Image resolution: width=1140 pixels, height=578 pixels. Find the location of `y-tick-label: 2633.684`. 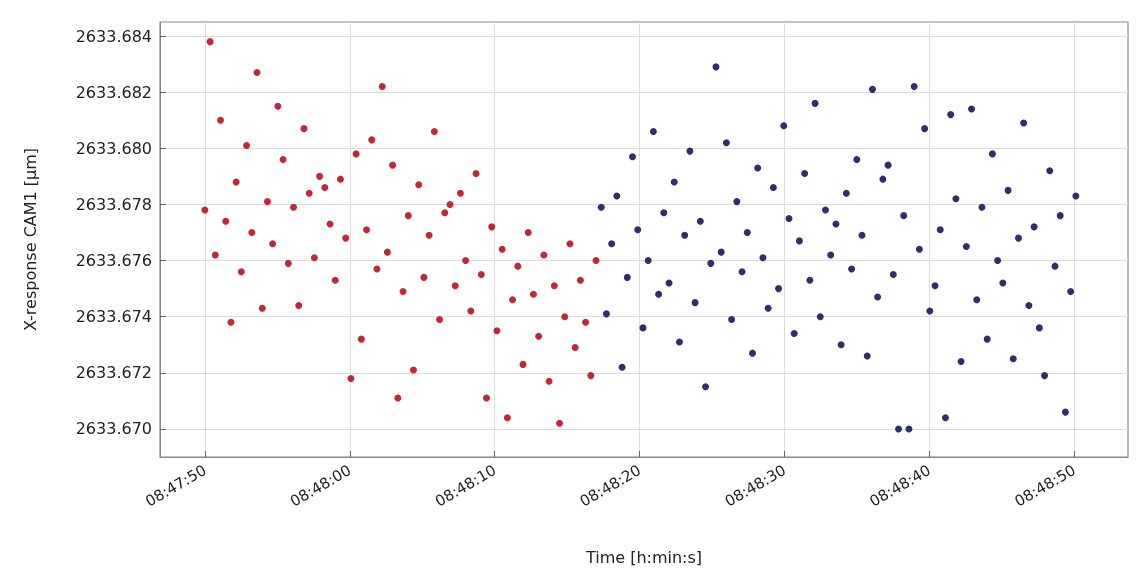

y-tick-label: 2633.684 is located at coordinates (113, 36).